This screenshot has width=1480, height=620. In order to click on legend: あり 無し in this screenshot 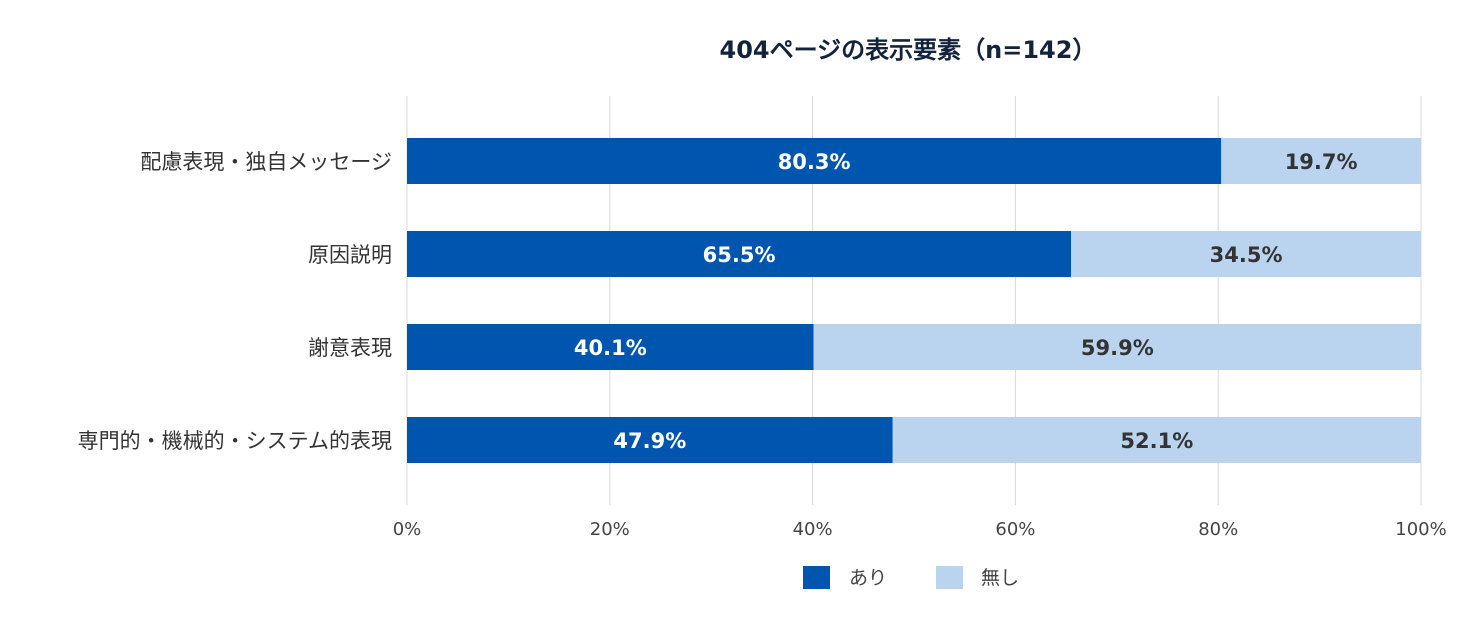, I will do `click(911, 577)`.